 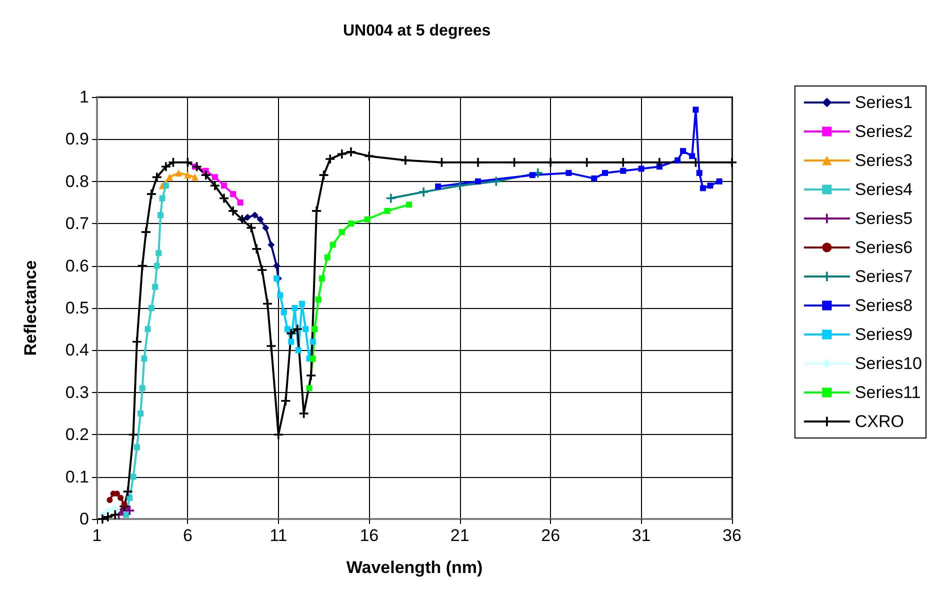 I want to click on legend-label: CXRO, so click(x=879, y=421).